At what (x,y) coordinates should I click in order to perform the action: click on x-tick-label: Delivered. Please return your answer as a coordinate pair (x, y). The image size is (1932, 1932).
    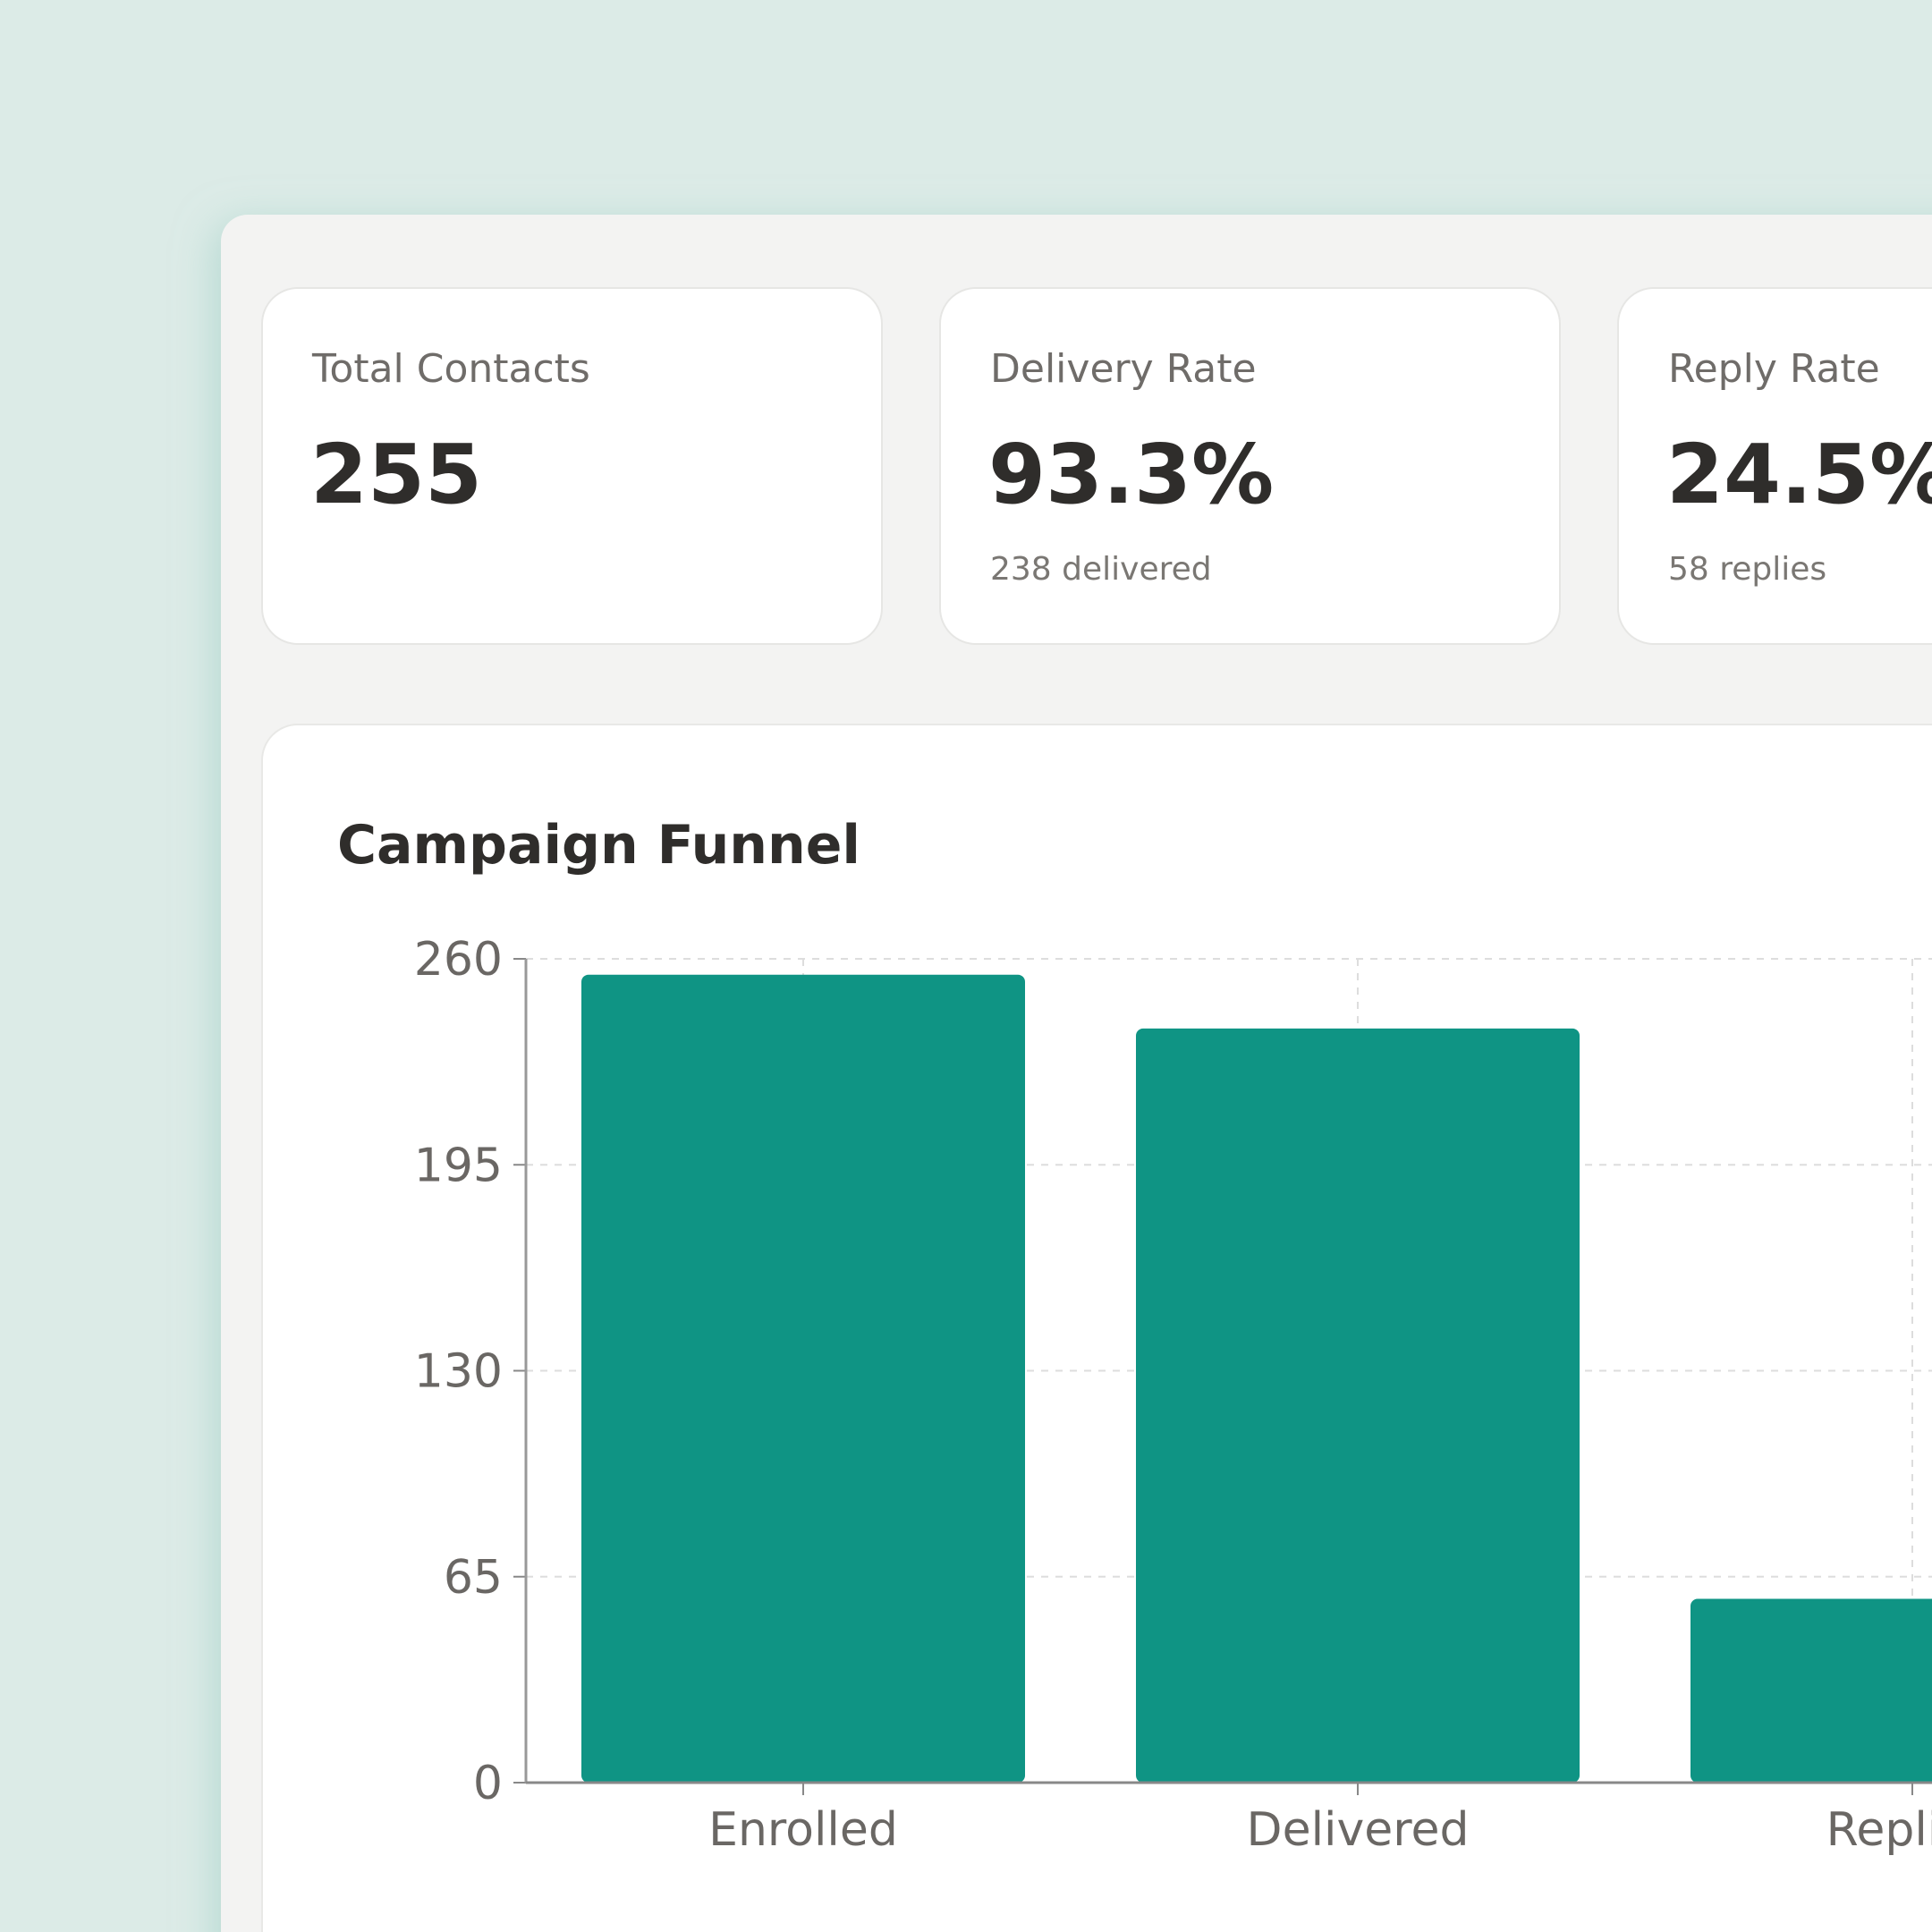
    Looking at the image, I should click on (1358, 1830).